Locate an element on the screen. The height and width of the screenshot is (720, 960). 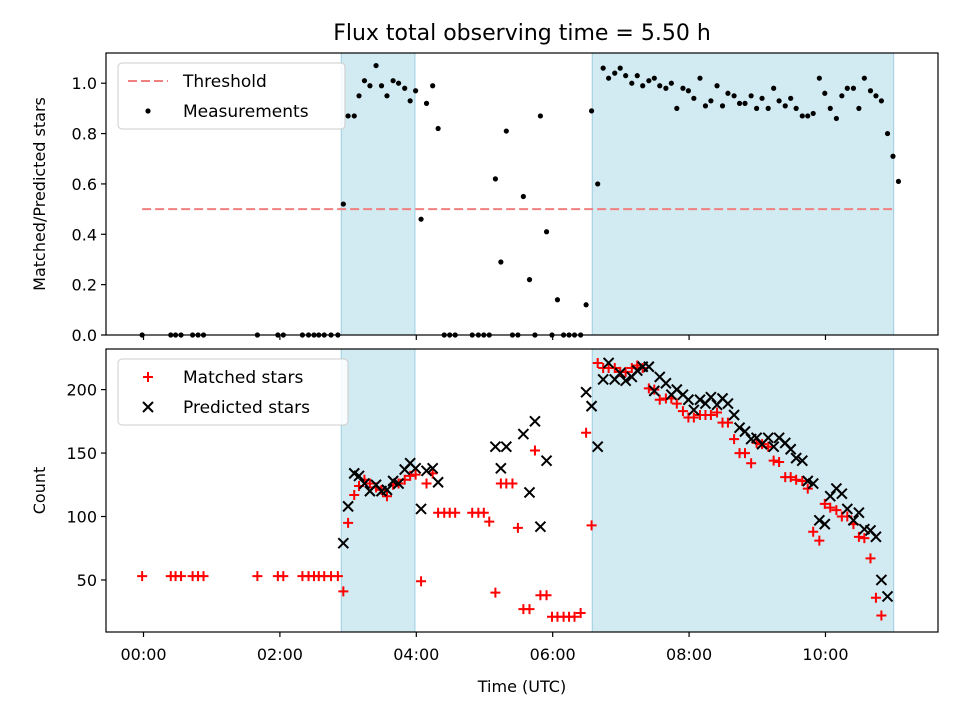
bottom-legend: Matched stars Predicted stars is located at coordinates (233, 392).